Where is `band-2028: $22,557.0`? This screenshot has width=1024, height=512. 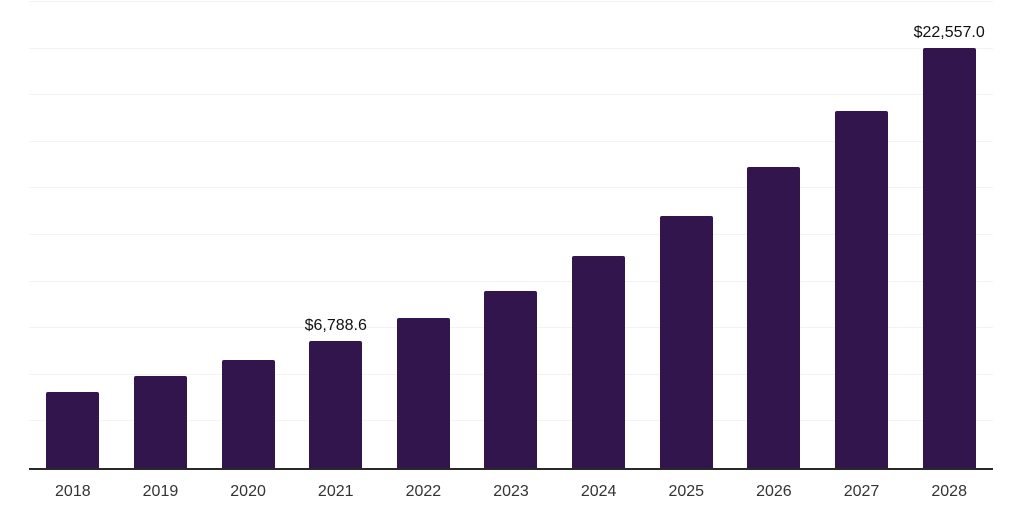 band-2028: $22,557.0 is located at coordinates (949, 235).